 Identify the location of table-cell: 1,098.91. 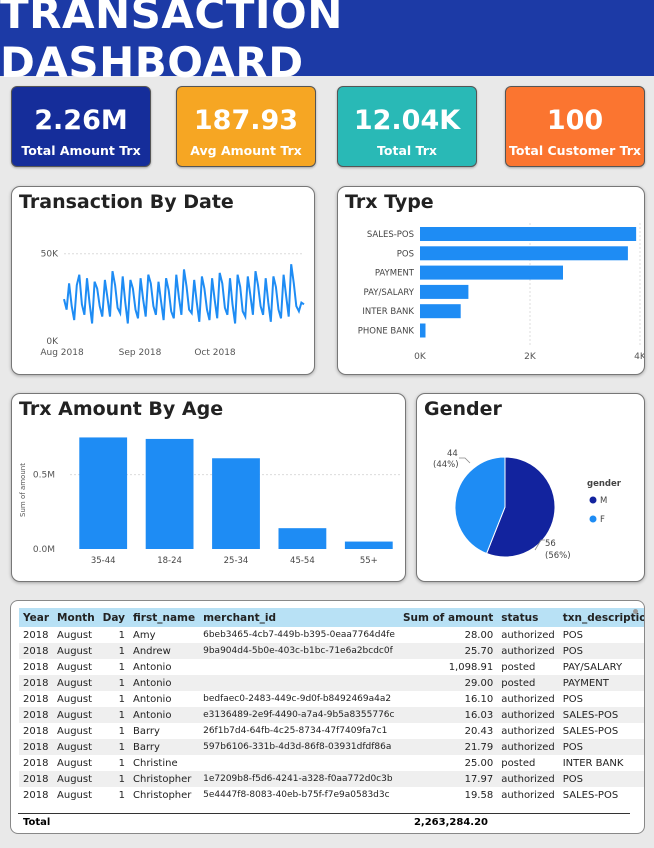
(471, 667).